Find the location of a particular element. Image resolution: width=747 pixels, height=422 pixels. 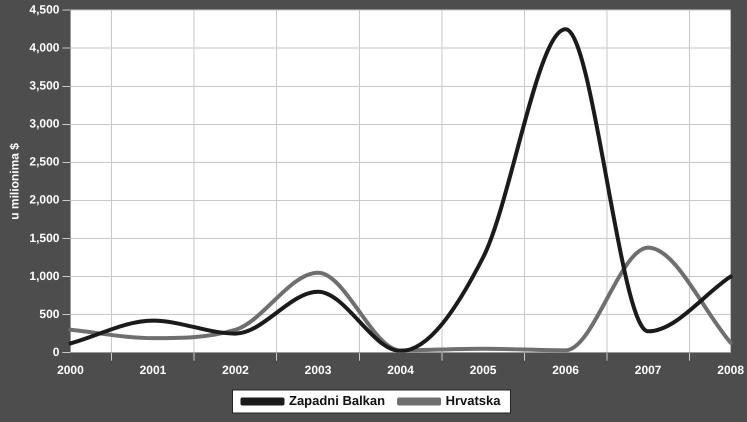

y-axis-title: u milionima $ is located at coordinates (15, 181).